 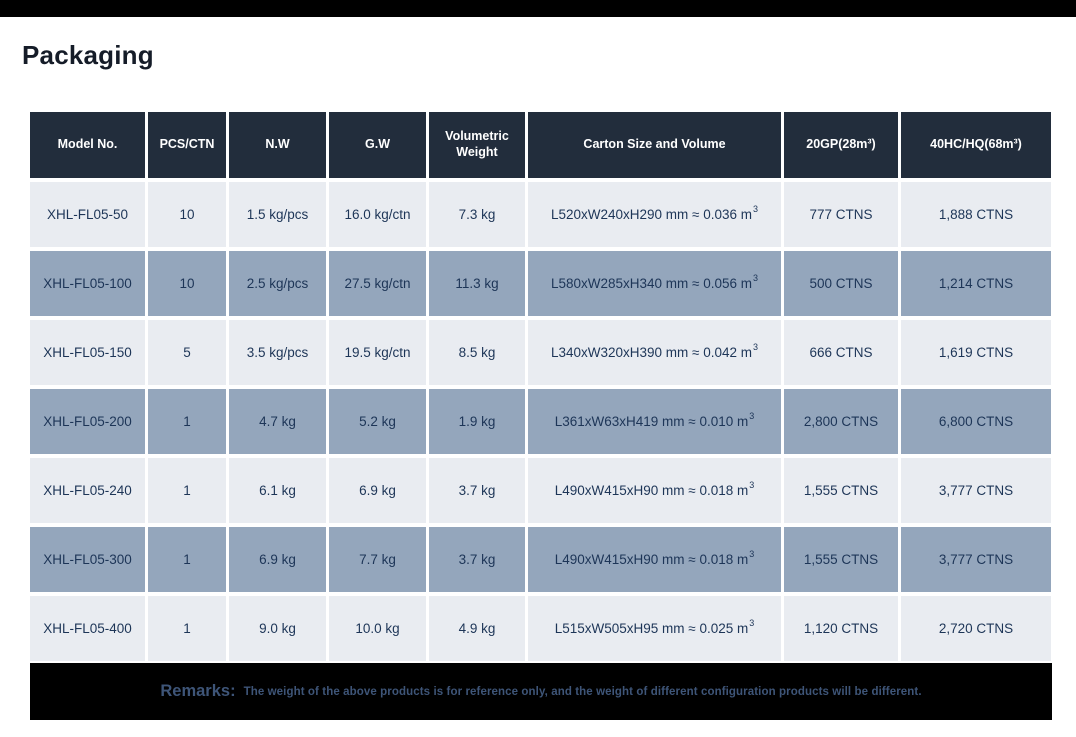 I want to click on cell-model: XHL-FL05-400, so click(x=87, y=628).